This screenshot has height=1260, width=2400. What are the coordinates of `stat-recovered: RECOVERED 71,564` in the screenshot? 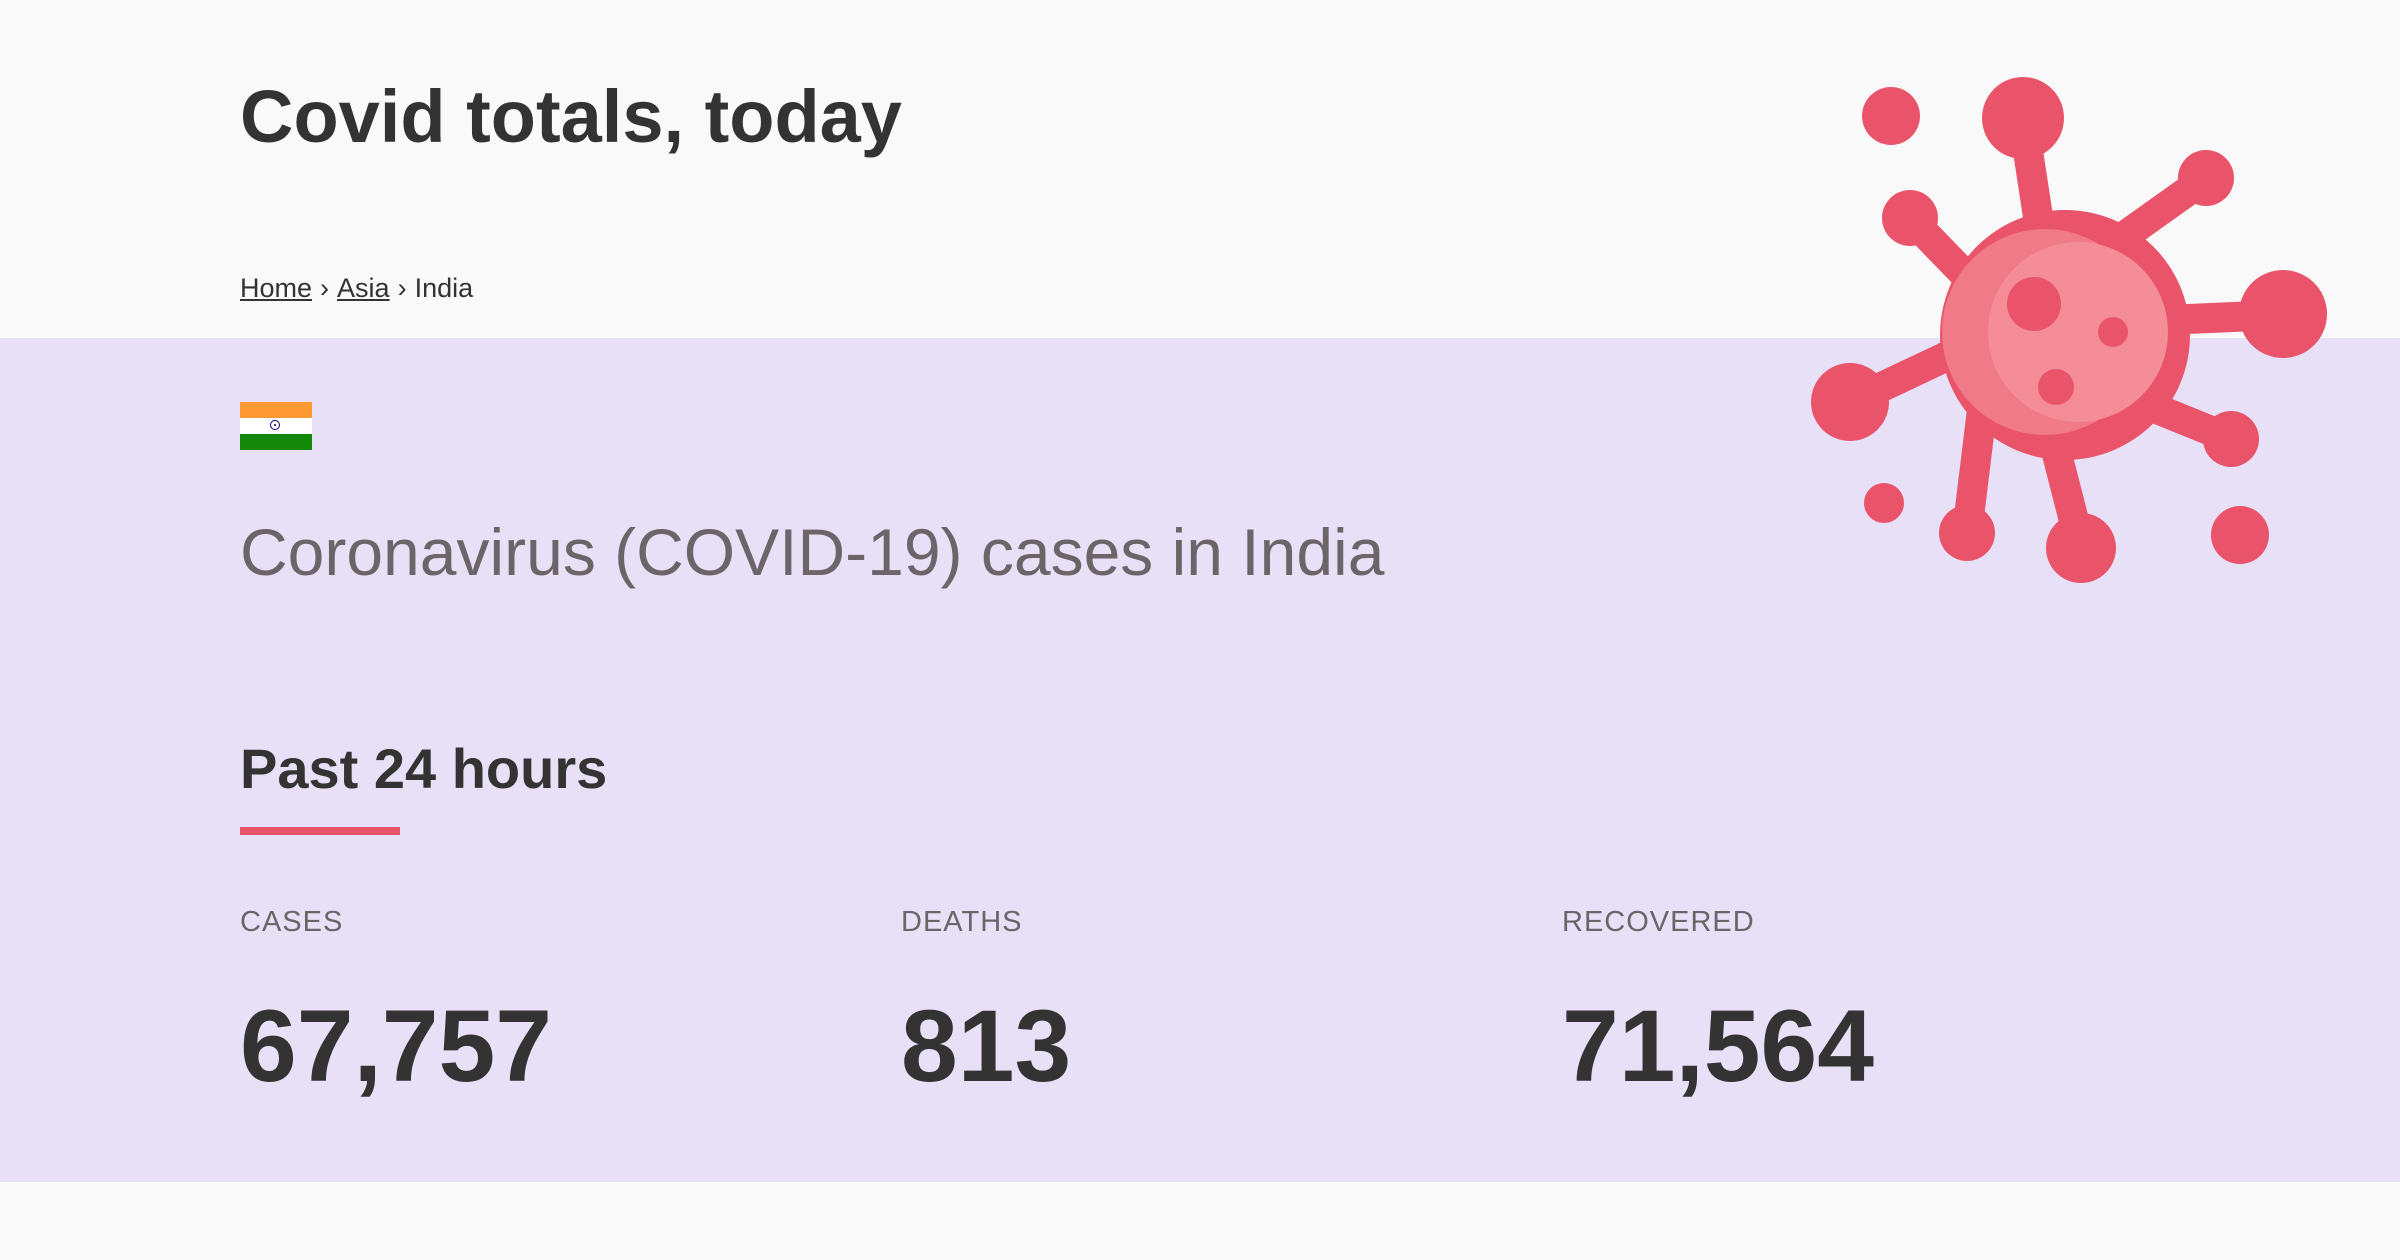 It's located at (1862, 1003).